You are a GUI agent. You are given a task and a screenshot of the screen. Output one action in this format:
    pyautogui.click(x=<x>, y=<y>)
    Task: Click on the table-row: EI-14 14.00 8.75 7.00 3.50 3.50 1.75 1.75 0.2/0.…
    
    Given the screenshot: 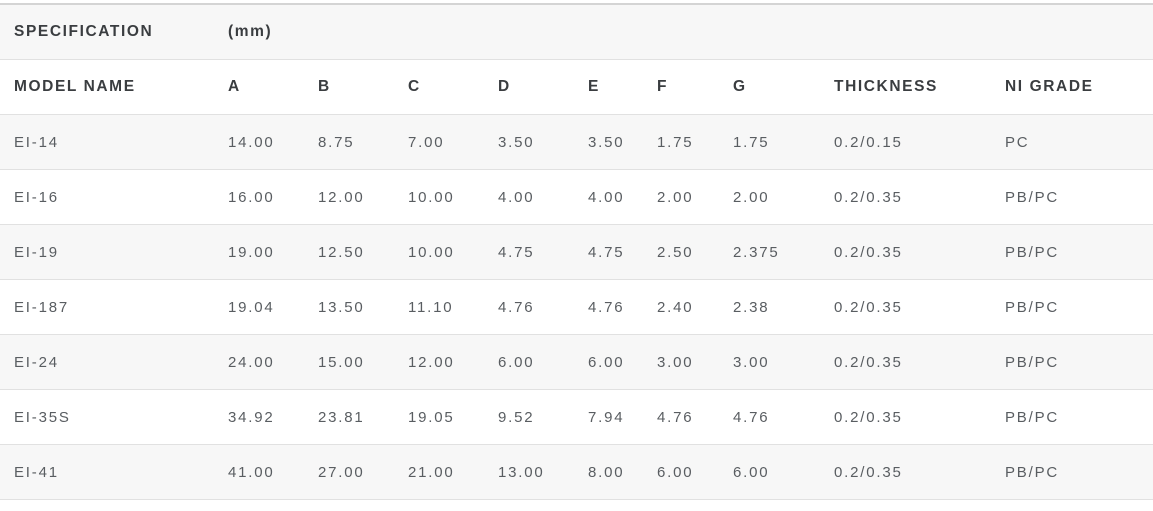 What is the action you would take?
    pyautogui.click(x=576, y=142)
    